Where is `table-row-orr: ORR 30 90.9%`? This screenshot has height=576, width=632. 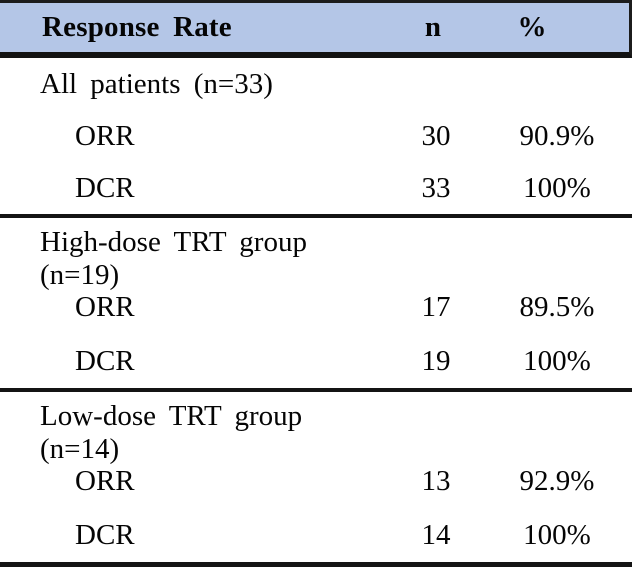 table-row-orr: ORR 30 90.9% is located at coordinates (316, 136).